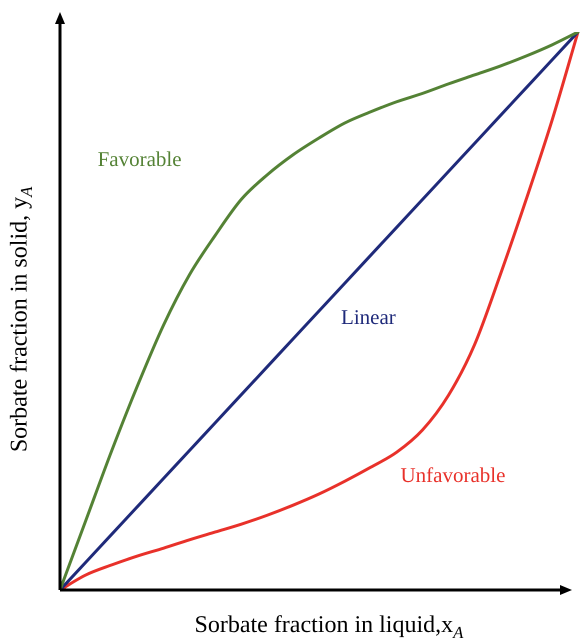 The width and height of the screenshot is (580, 643). I want to click on text: Favorable, so click(140, 159).